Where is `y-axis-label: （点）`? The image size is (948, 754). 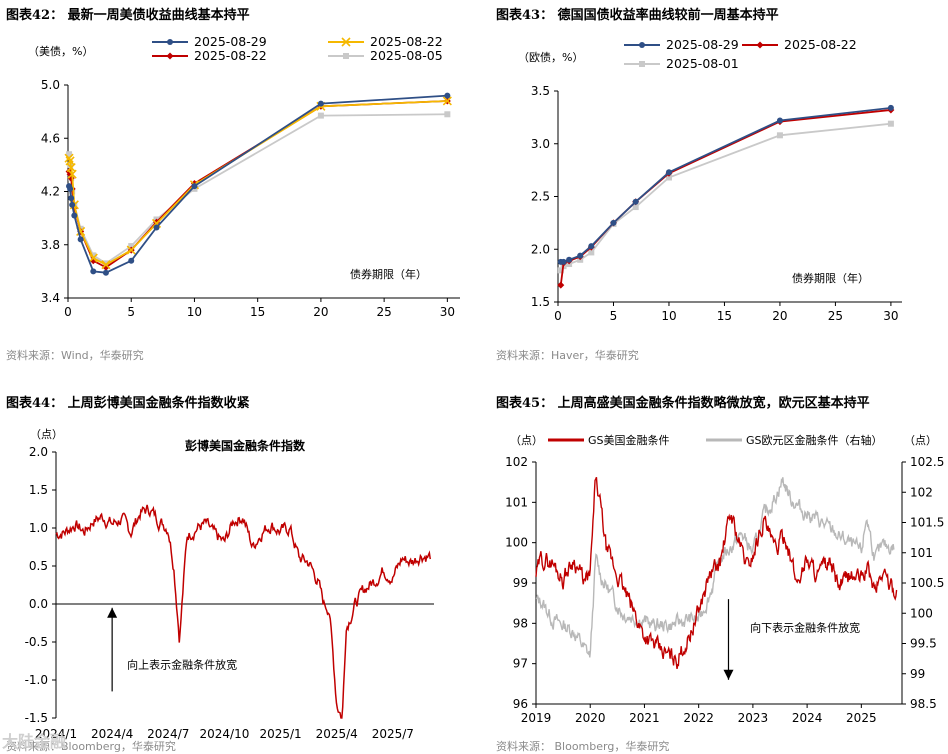 y-axis-label: （点） is located at coordinates (46, 434).